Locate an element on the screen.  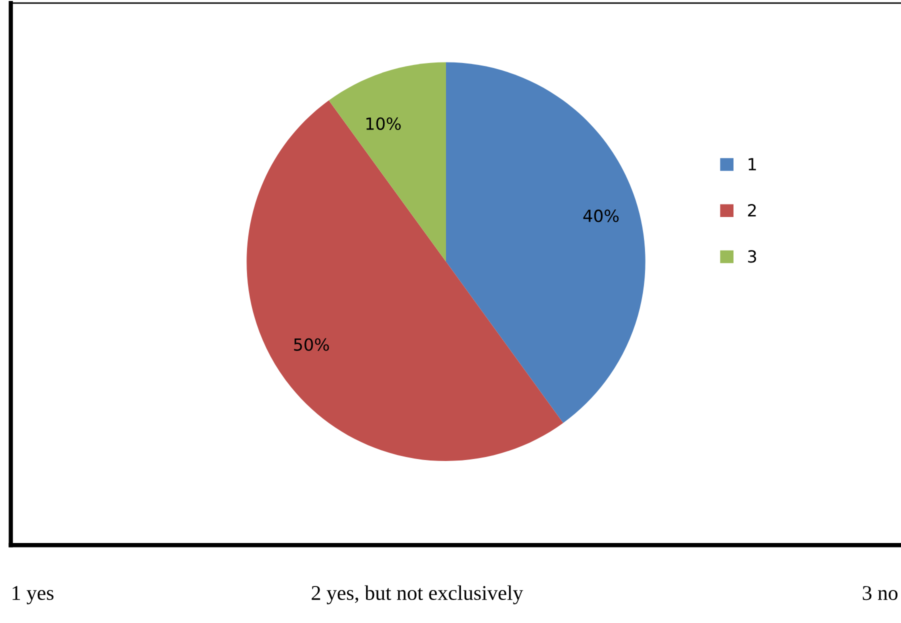
legend-label: 2 is located at coordinates (752, 210).